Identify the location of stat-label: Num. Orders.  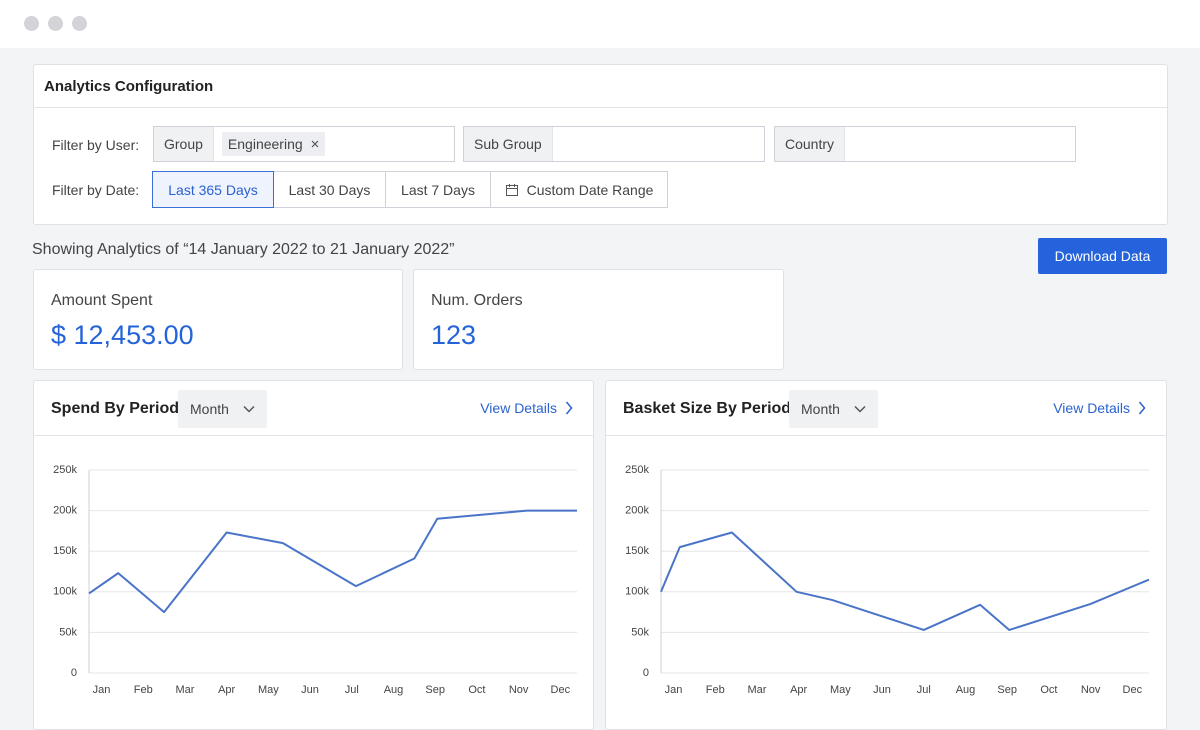
(477, 300).